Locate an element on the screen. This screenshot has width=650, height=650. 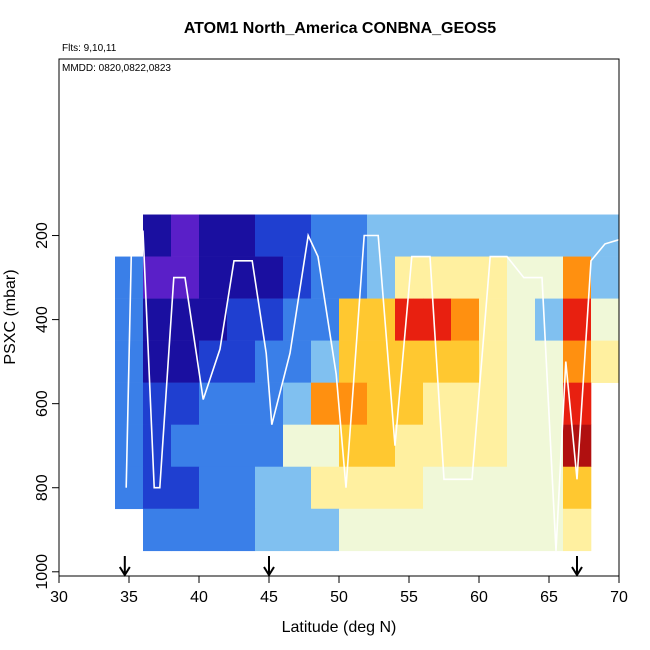
x-tick-label: 70 is located at coordinates (619, 597).